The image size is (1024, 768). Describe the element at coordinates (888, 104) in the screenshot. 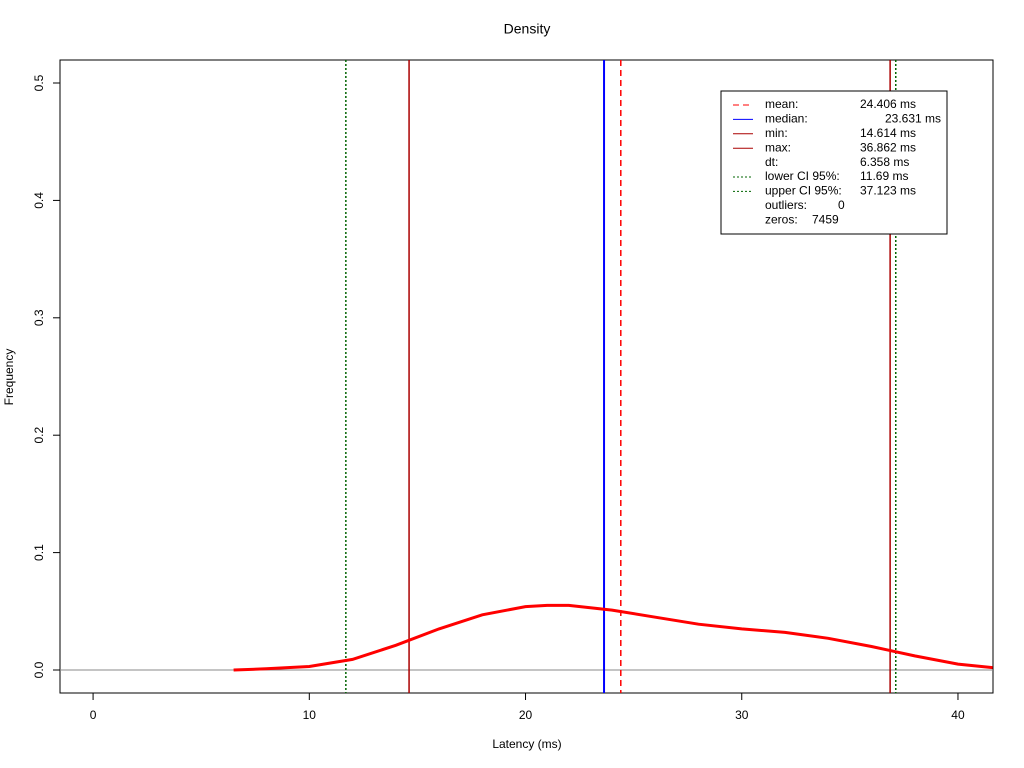

I see `legend-value: 24.406 ms` at that location.